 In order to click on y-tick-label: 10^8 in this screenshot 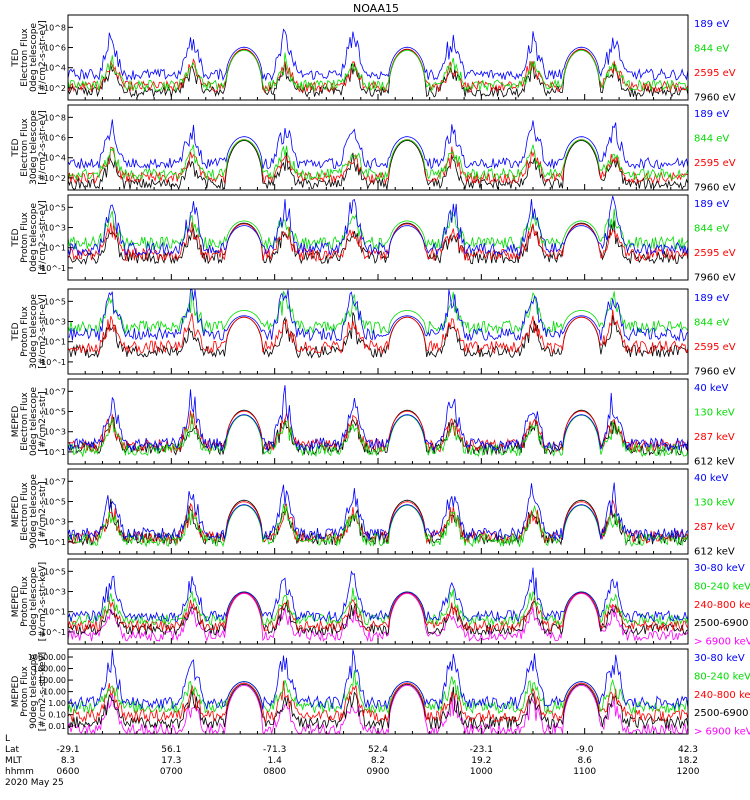, I will do `click(55, 117)`.